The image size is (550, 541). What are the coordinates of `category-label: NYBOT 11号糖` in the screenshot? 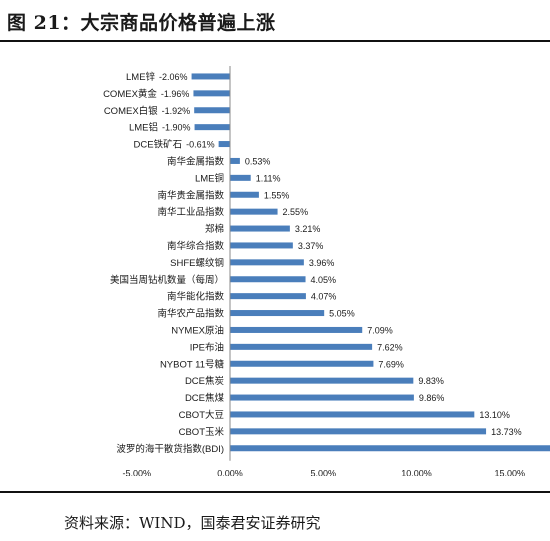 It's located at (192, 364).